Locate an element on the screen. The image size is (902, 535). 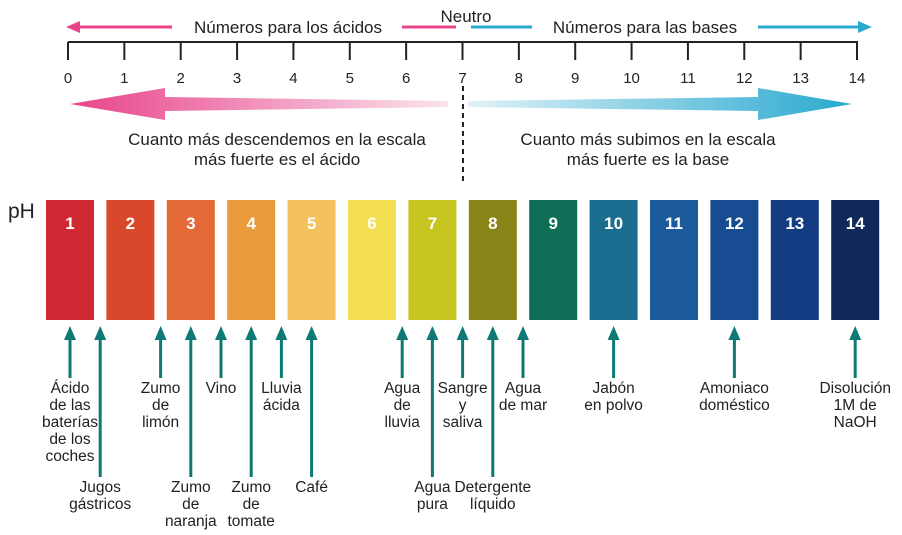
base-header-arrow is located at coordinates (671, 27).